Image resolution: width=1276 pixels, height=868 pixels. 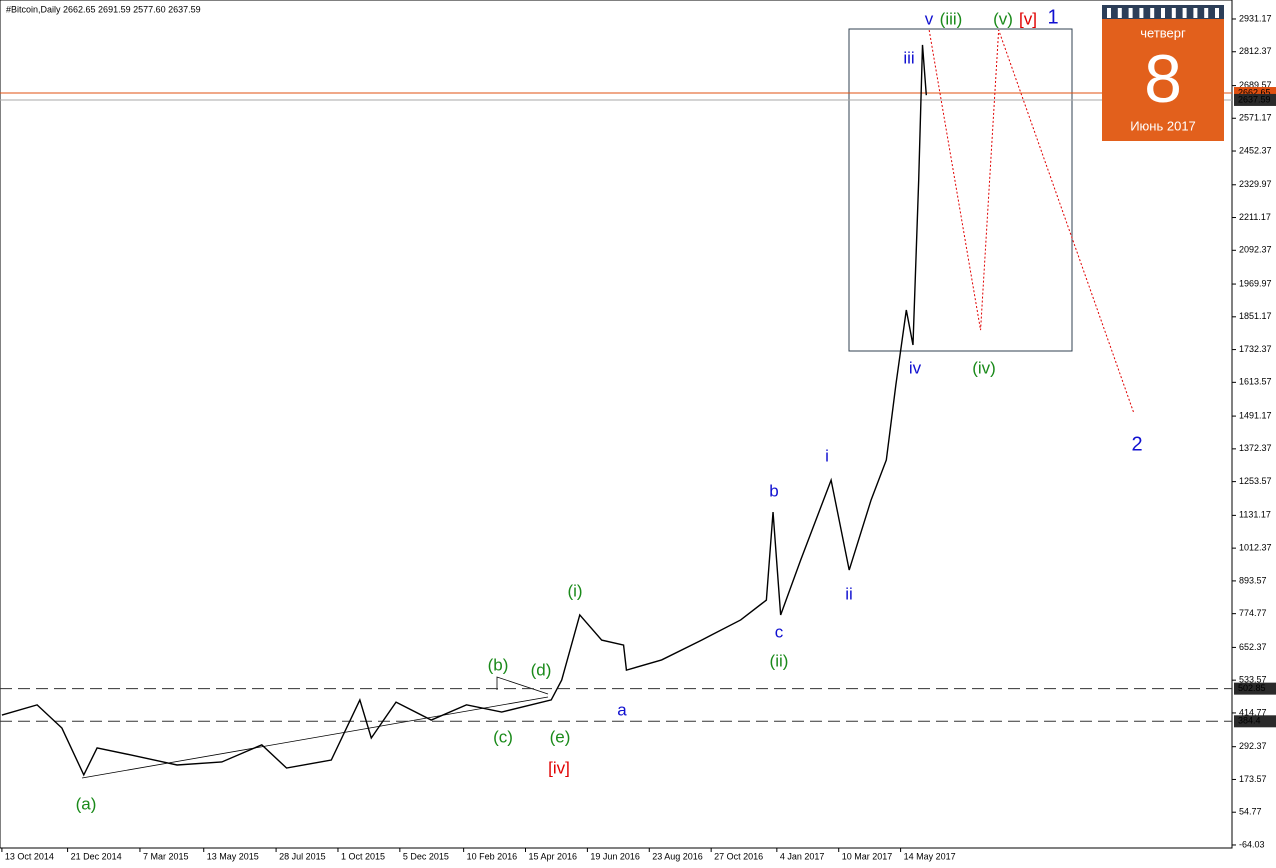 I want to click on level-label: 384.4, so click(x=1249, y=721).